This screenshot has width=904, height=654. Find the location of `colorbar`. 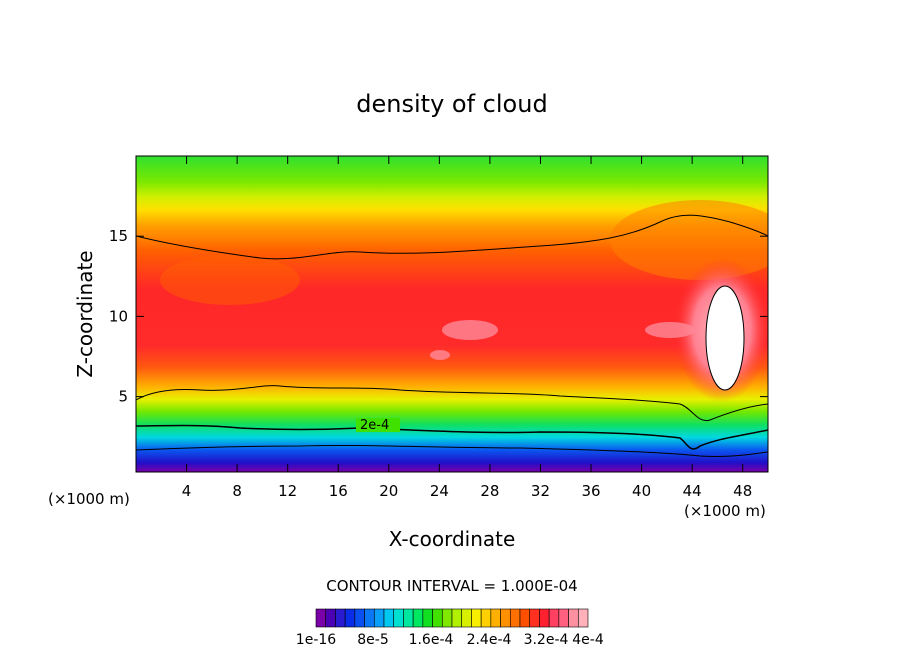

colorbar is located at coordinates (452, 618).